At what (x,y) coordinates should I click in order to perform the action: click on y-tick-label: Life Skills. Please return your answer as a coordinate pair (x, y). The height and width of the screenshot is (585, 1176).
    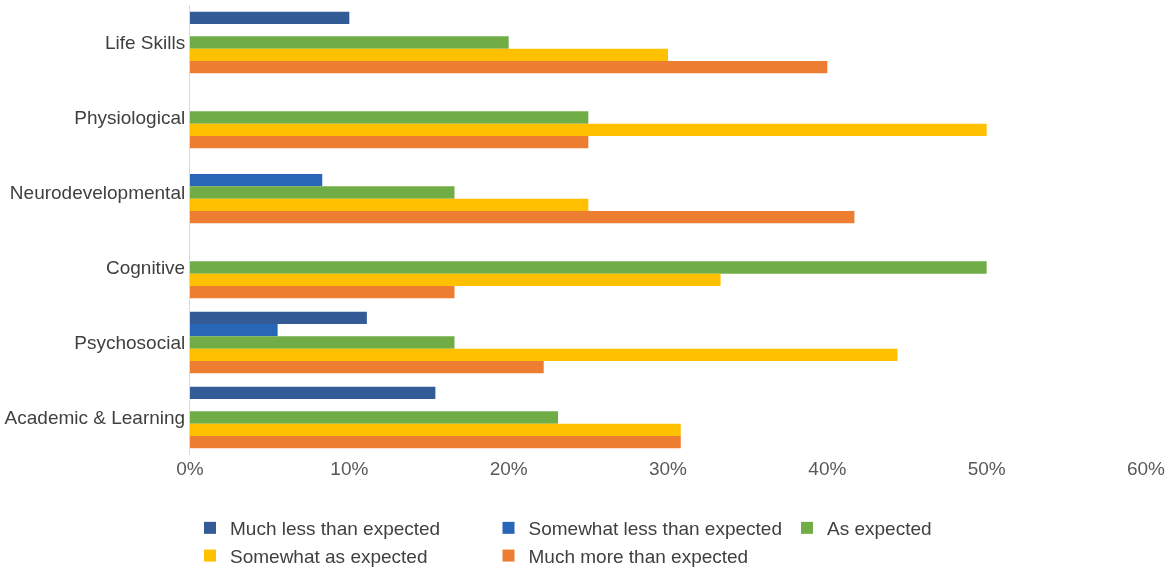
    Looking at the image, I should click on (145, 43).